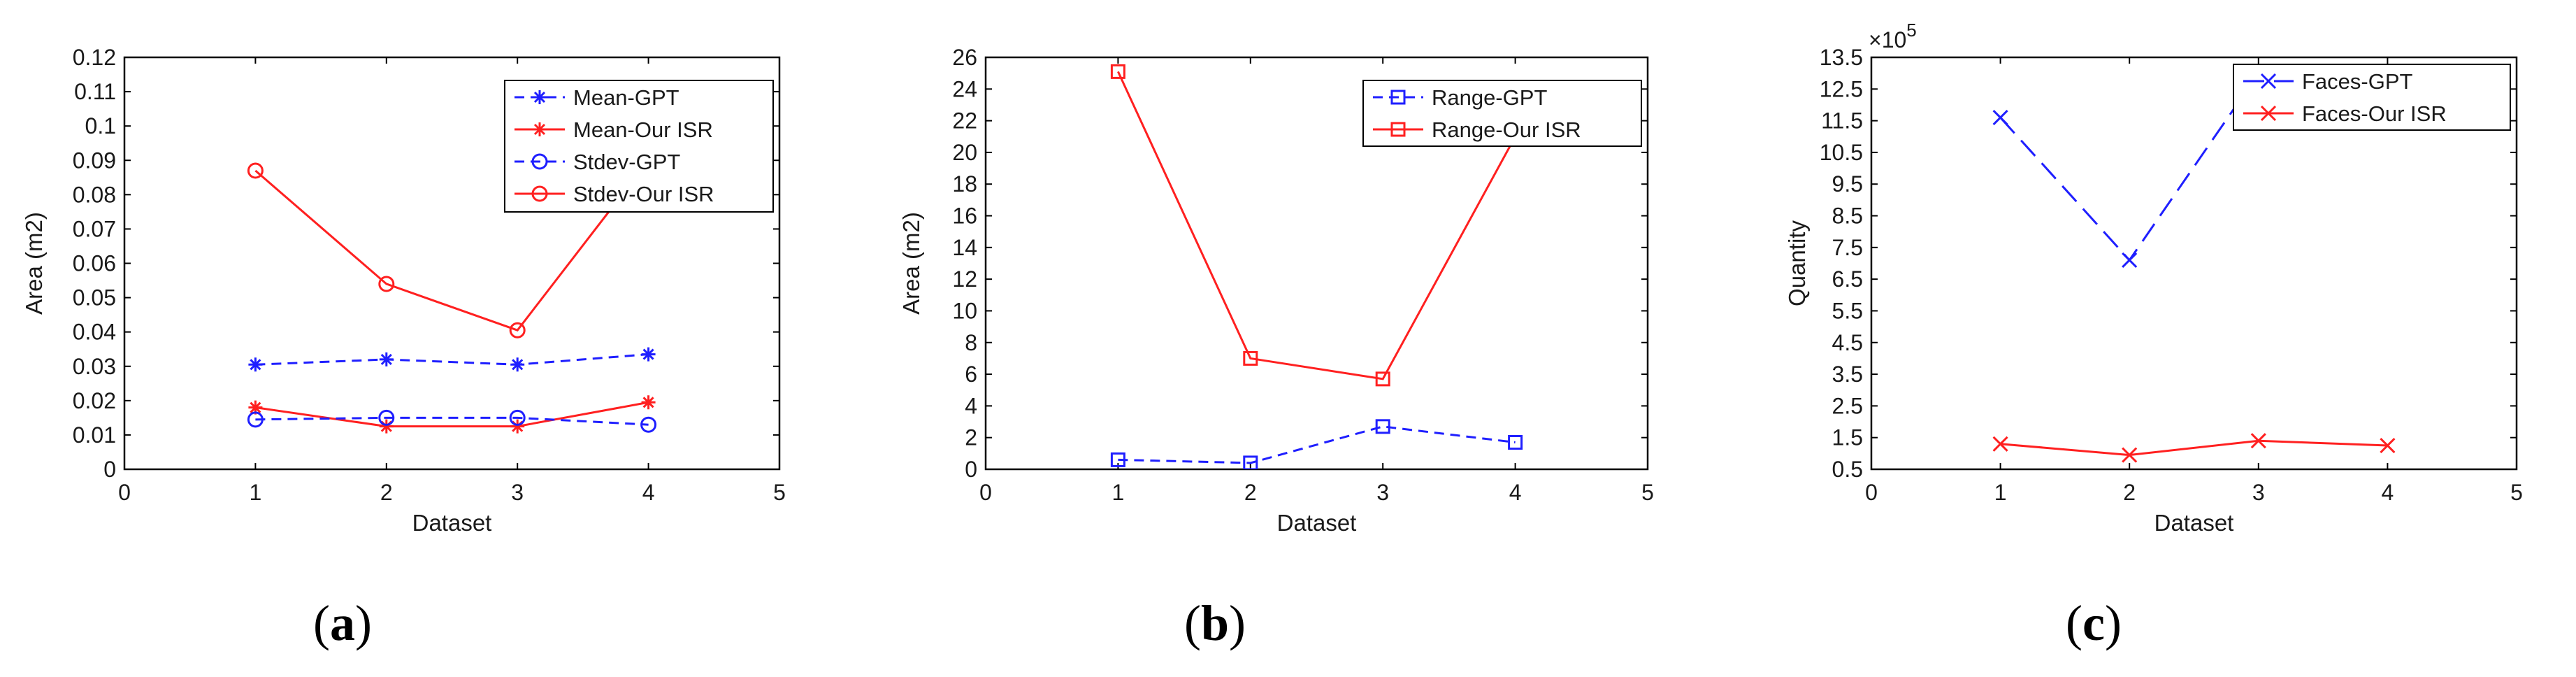 The width and height of the screenshot is (2576, 677). What do you see at coordinates (94, 194) in the screenshot?
I see `y-tick-label: 0.08` at bounding box center [94, 194].